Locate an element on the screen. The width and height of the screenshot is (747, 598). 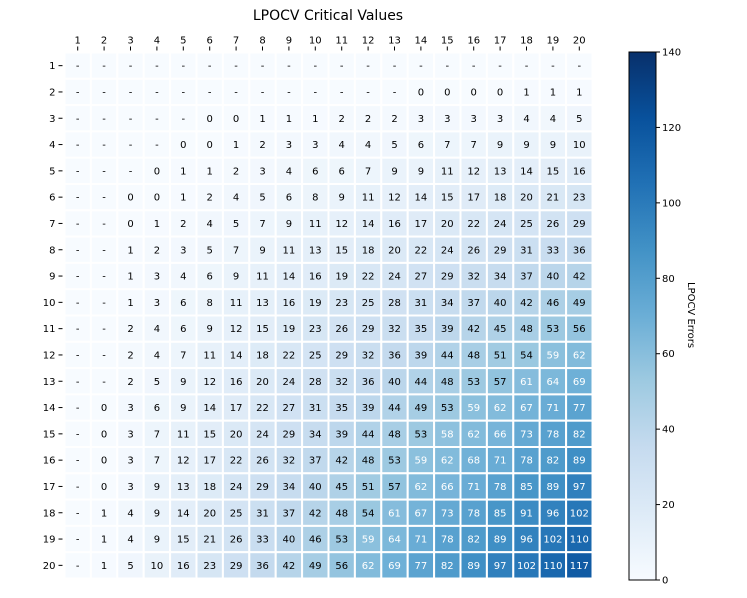
cell-value-label: 17 is located at coordinates (236, 408).